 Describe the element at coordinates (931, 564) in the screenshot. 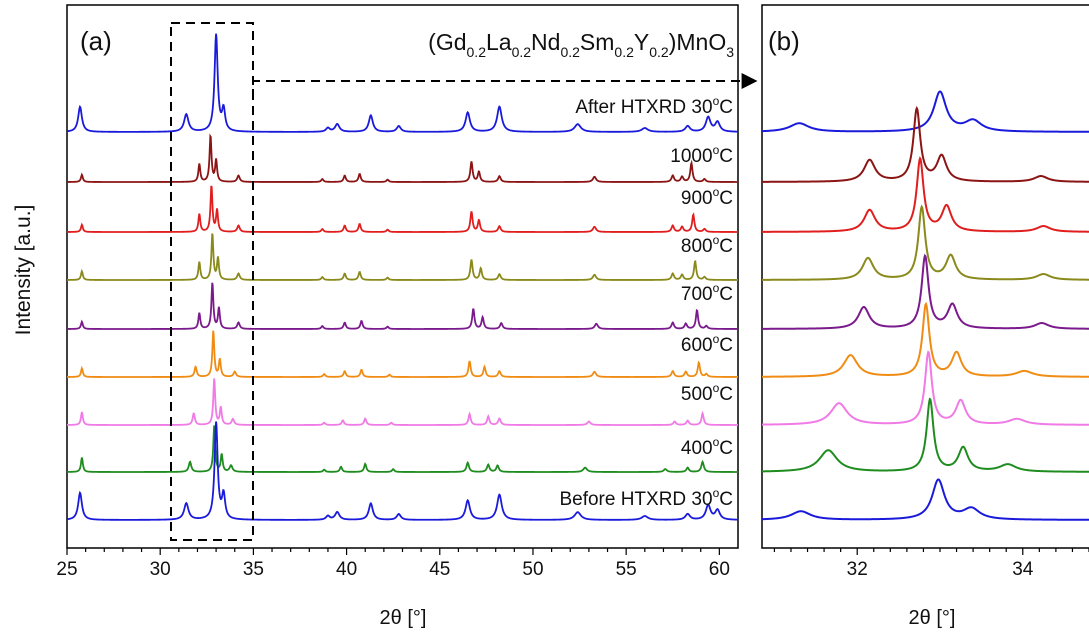

I see `panel-b-x-axis: 32 34` at that location.